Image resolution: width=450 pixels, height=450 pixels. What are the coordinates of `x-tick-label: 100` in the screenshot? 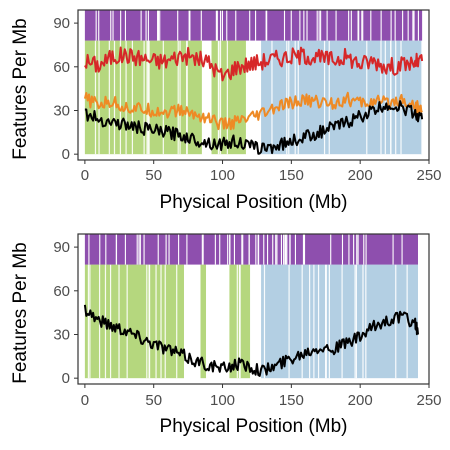 It's located at (222, 400).